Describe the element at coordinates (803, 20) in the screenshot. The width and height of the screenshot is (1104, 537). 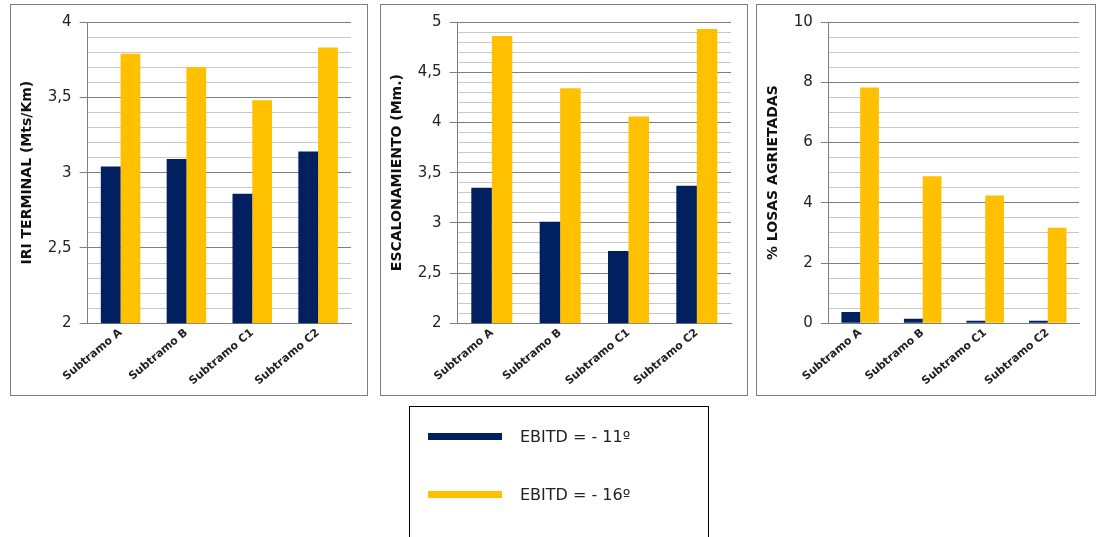
I see `y-tick-label: 10` at that location.